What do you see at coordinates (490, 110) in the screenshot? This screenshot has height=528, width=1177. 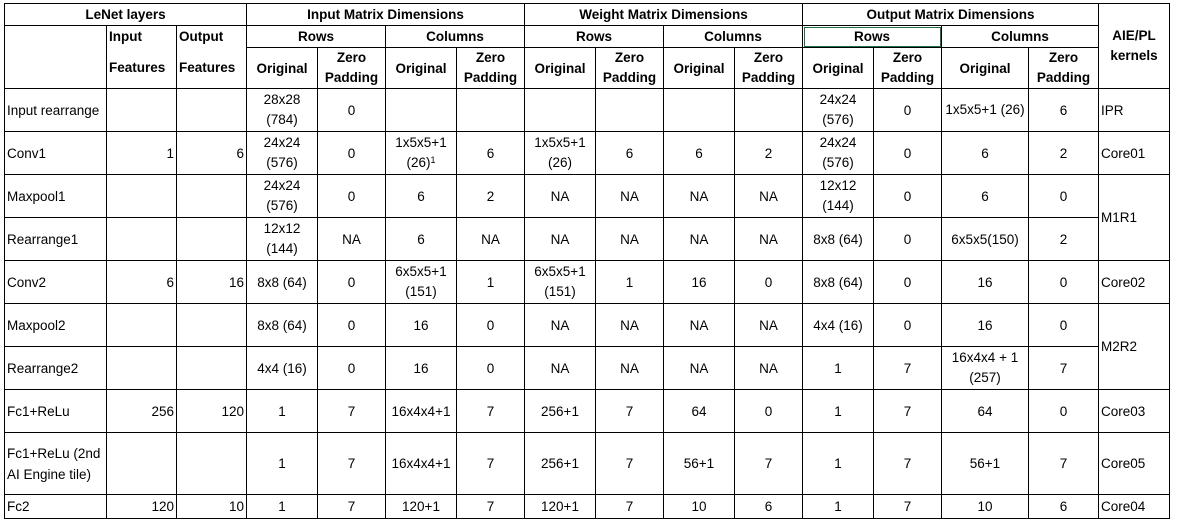 I see `in-cols-zp-cell` at bounding box center [490, 110].